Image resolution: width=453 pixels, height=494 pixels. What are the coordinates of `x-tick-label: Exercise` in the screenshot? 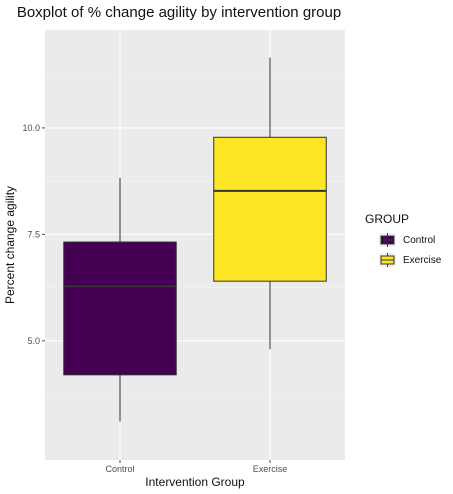 It's located at (270, 469).